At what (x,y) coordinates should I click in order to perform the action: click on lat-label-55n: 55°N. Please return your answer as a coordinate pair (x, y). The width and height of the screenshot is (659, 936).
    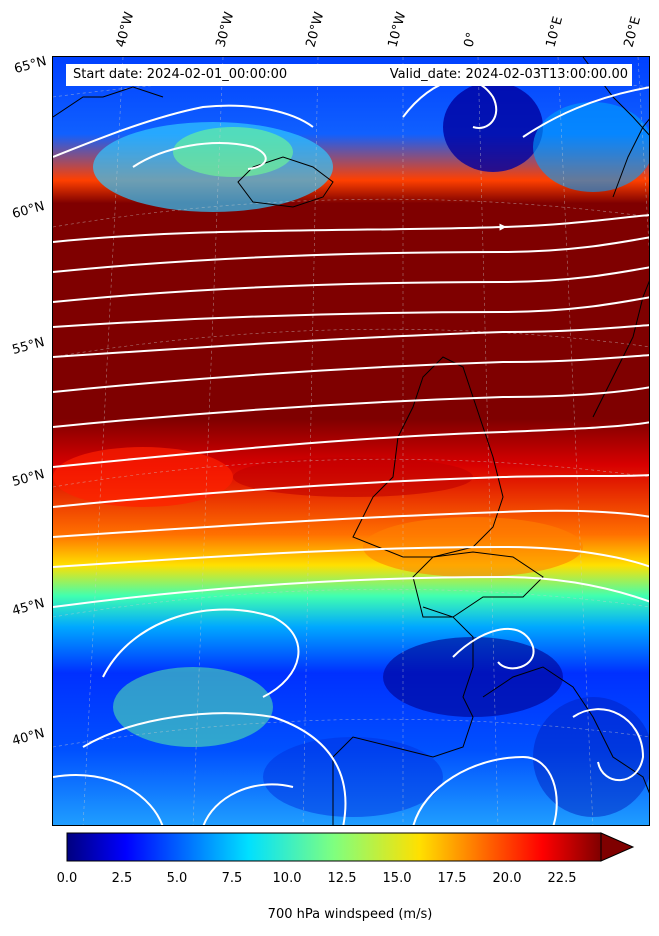
    Looking at the image, I should click on (28, 346).